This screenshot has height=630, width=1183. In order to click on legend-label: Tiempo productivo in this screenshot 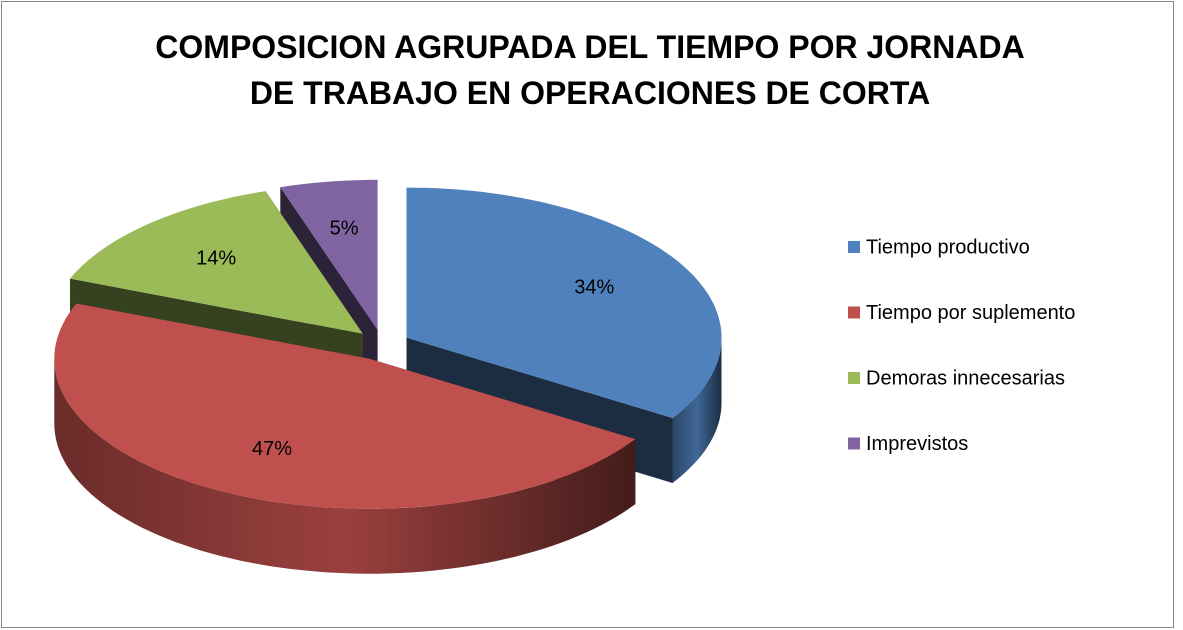, I will do `click(948, 247)`.